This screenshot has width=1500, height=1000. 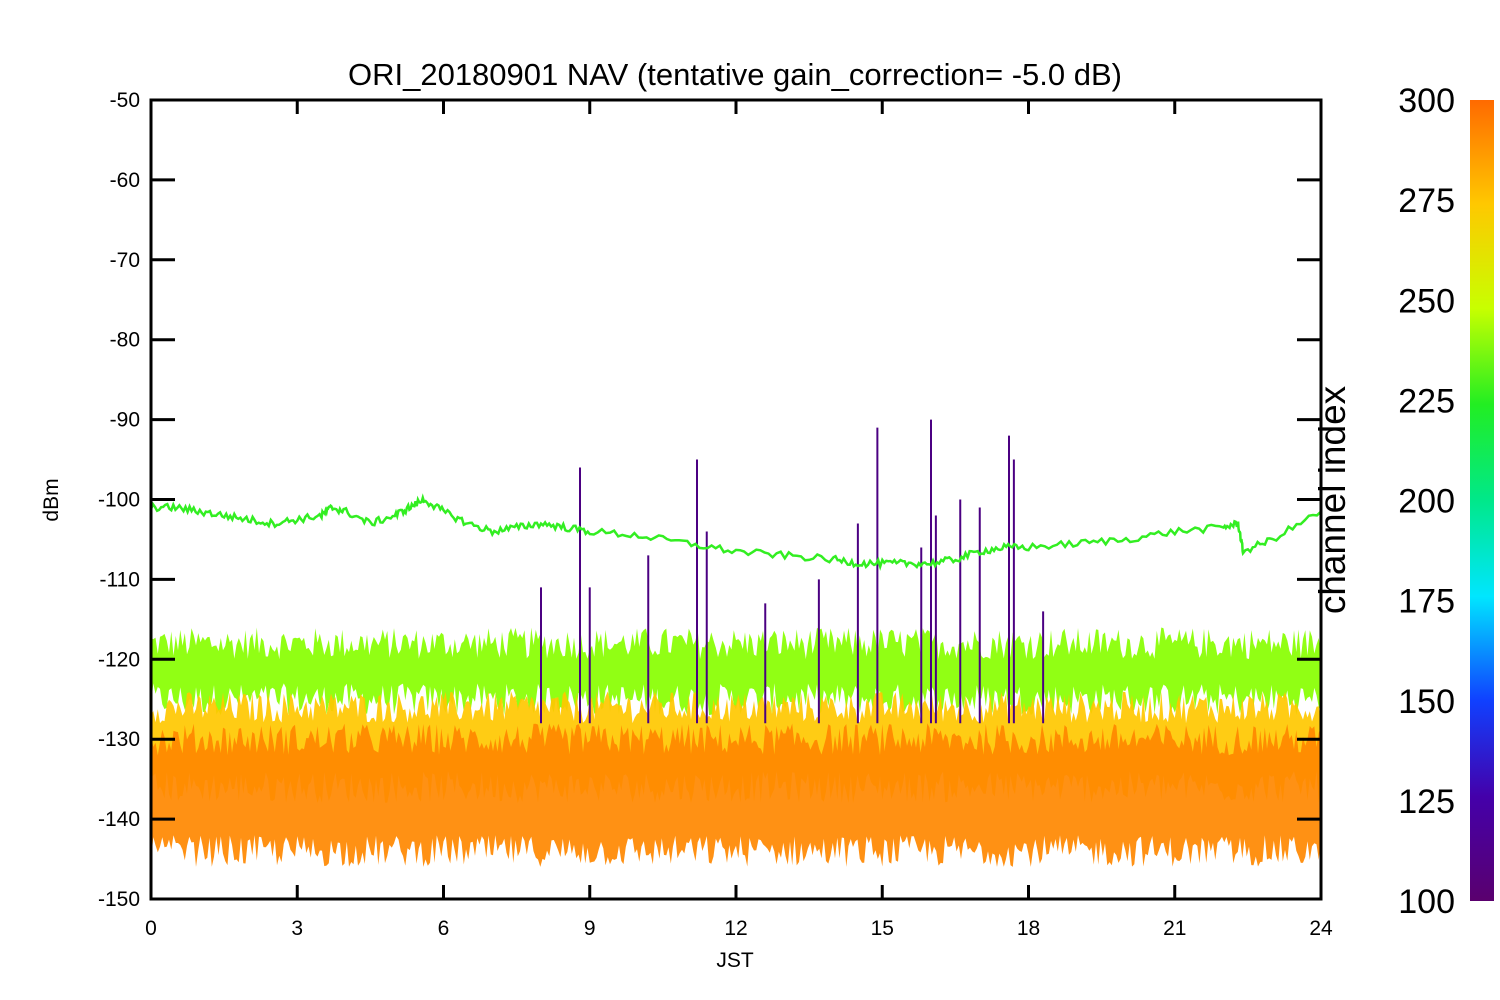 What do you see at coordinates (119, 500) in the screenshot?
I see `y-tick-label: -100` at bounding box center [119, 500].